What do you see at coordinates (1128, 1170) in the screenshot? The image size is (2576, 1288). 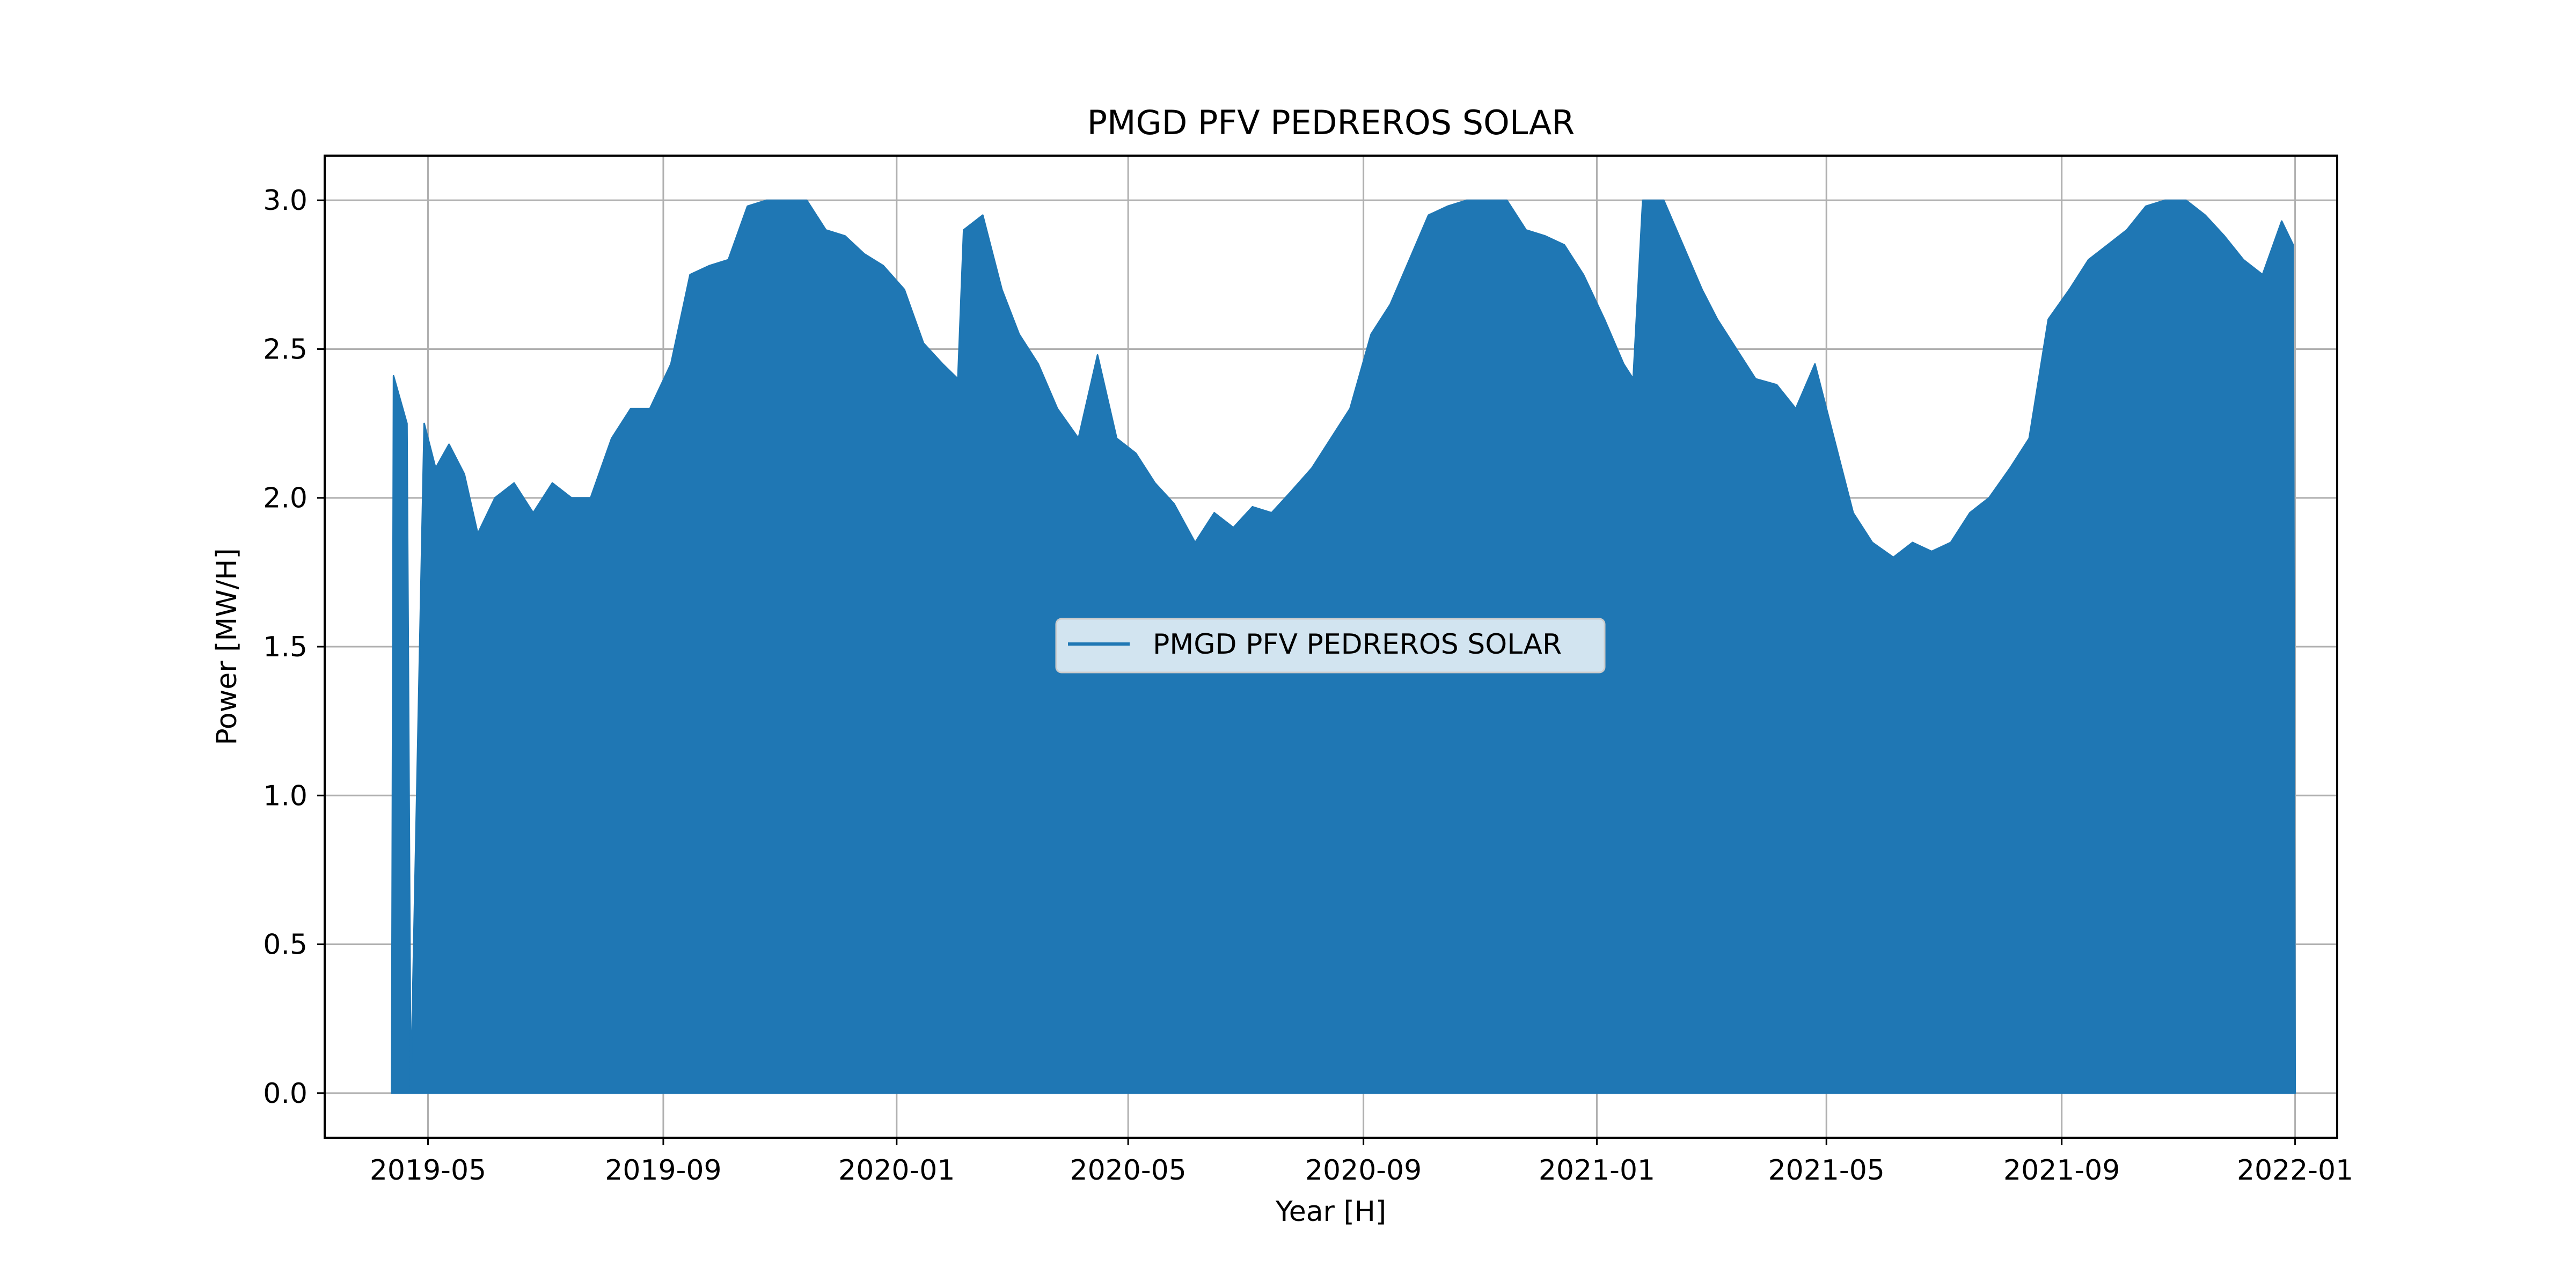 I see `x-tick-label: 2020-05` at bounding box center [1128, 1170].